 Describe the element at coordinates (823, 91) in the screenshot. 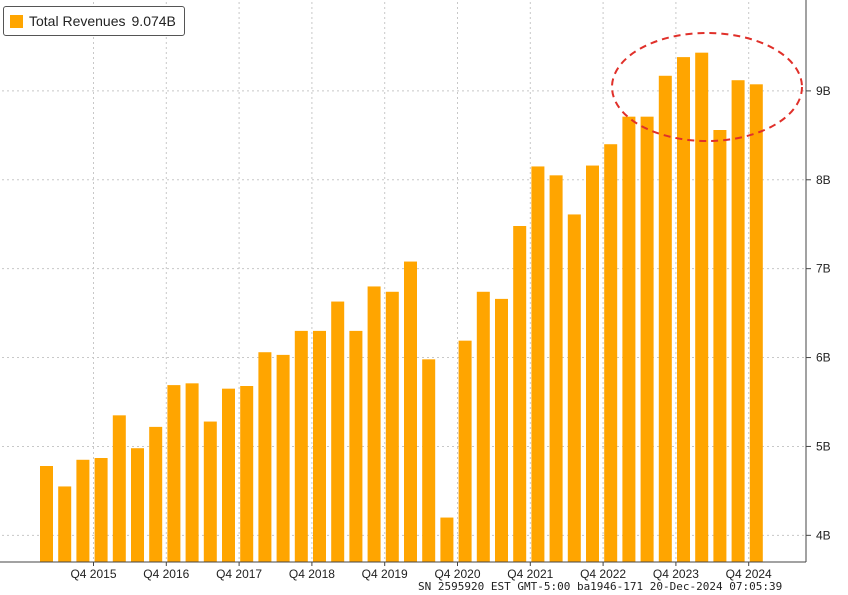

I see `y-tick-label: 9B` at that location.